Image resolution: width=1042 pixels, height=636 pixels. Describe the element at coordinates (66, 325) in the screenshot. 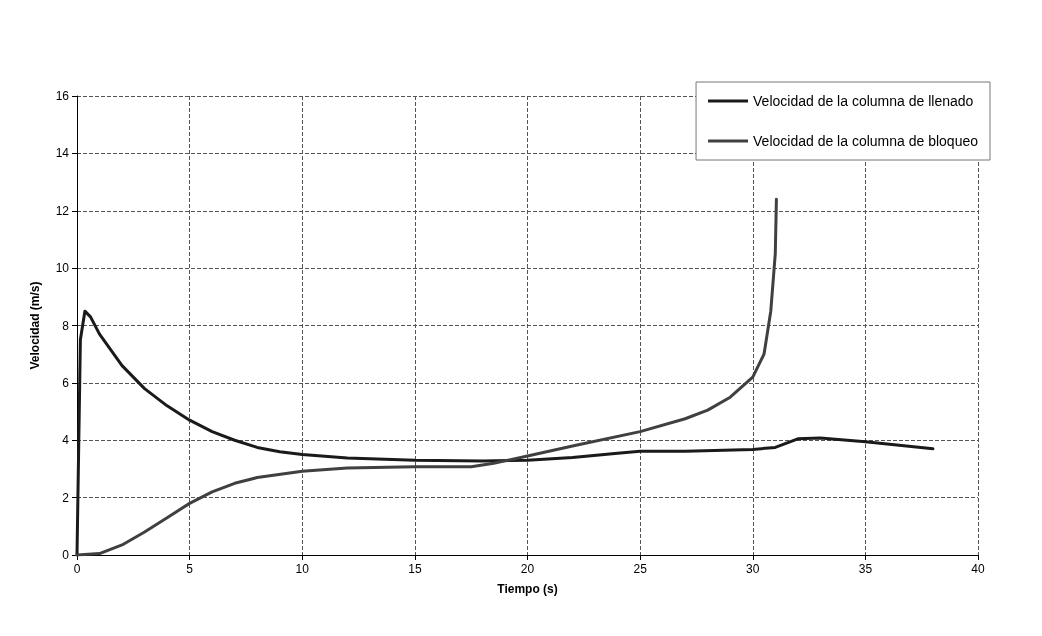

I see `y-tick-label: 8` at that location.